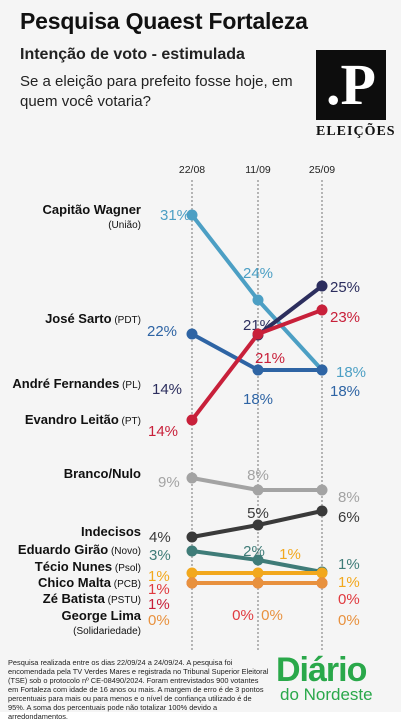 The width and height of the screenshot is (401, 721). What do you see at coordinates (74, 598) in the screenshot?
I see `series-name-text: Zé Batista` at bounding box center [74, 598].